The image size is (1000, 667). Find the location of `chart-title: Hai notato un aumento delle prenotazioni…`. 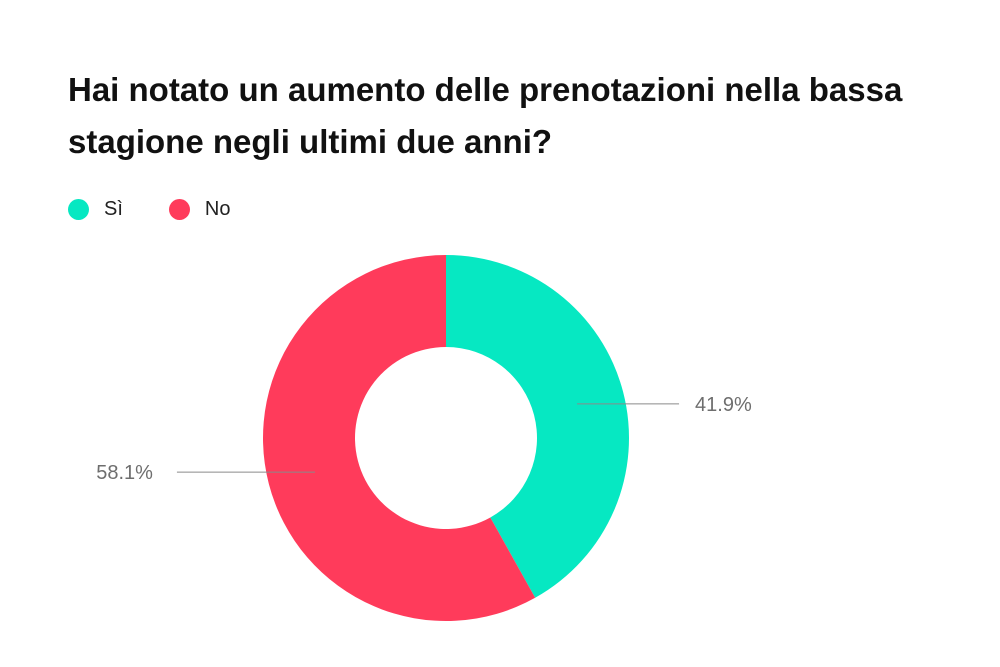

chart-title: Hai notato un aumento delle prenotazioni… is located at coordinates (485, 115).